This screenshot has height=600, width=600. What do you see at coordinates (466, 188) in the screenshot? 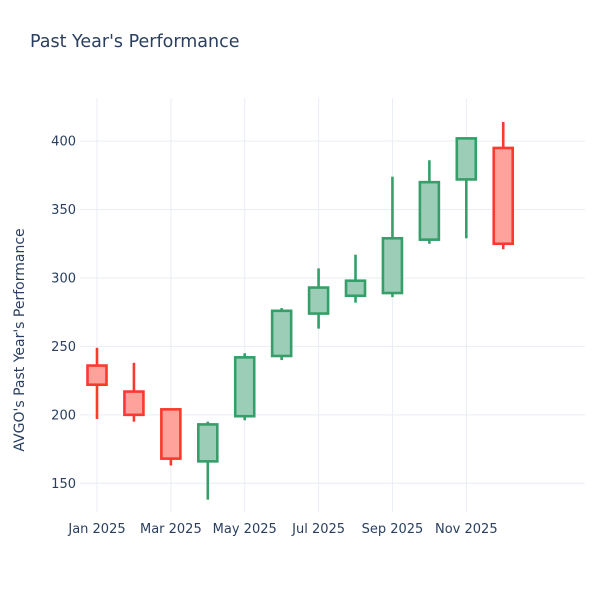
I see `candle-nov-2025` at bounding box center [466, 188].